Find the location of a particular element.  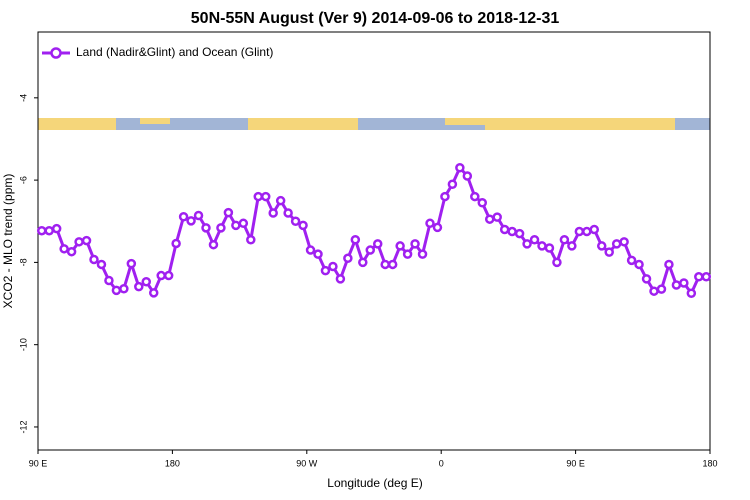

y-tick-label: -8 is located at coordinates (23, 262).